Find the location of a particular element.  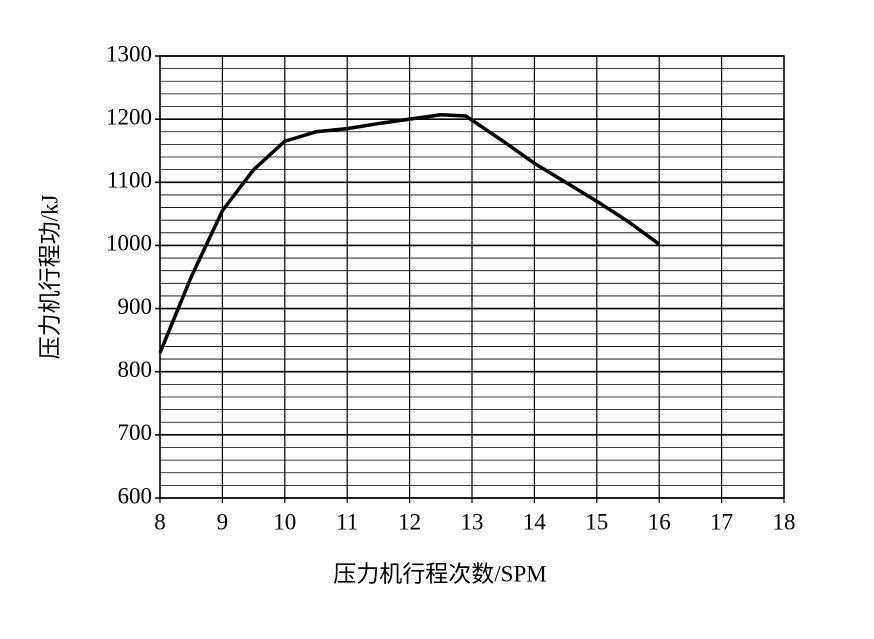

y-tick-label: 900 is located at coordinates (135, 306).